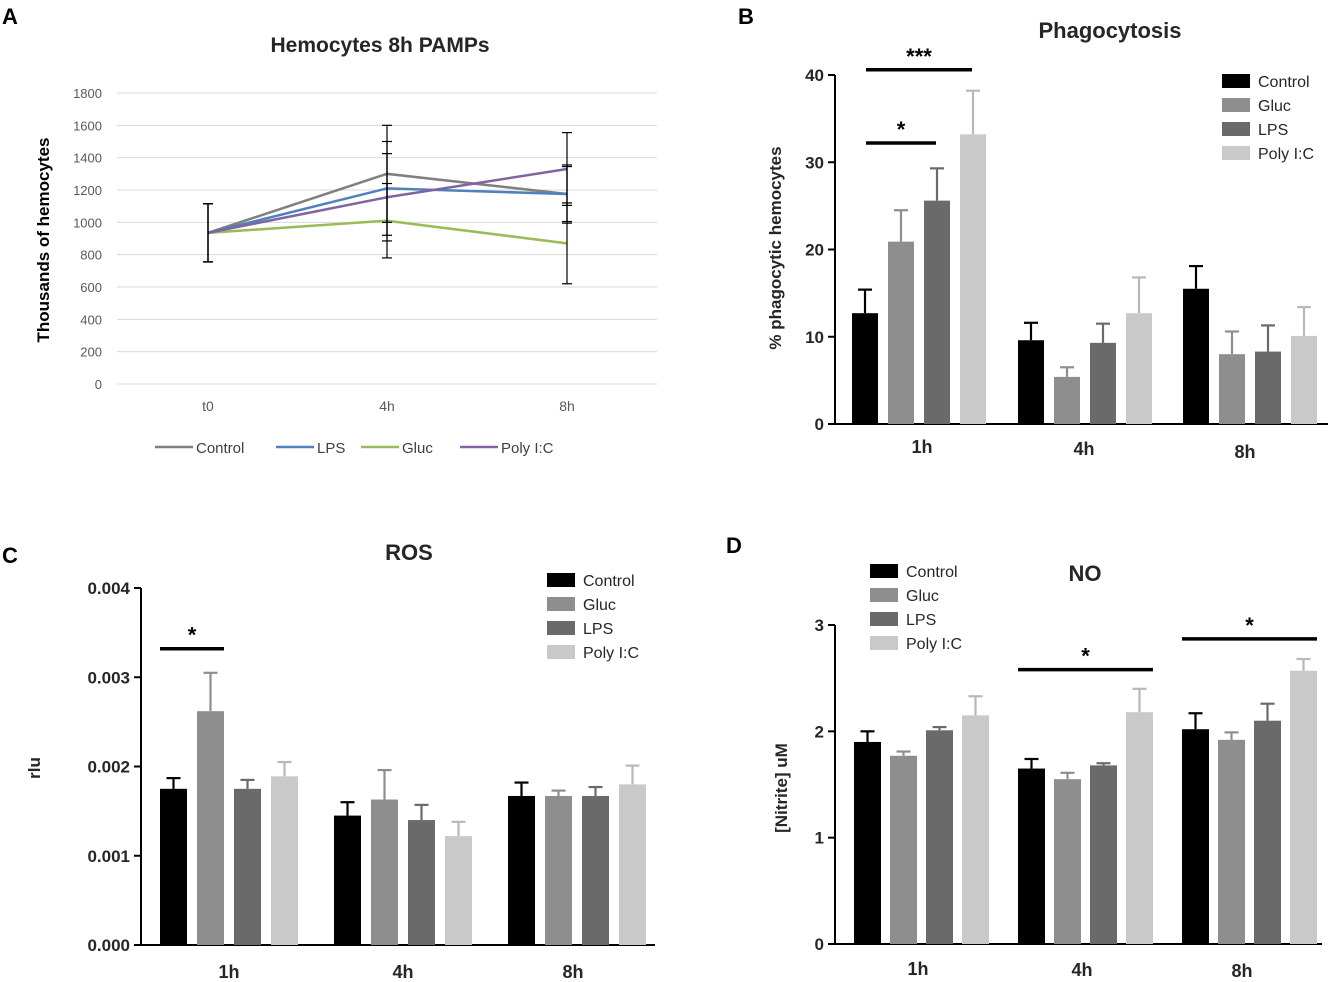 This screenshot has height=982, width=1337. I want to click on panel-c-x-tick-label: 1h, so click(228, 972).